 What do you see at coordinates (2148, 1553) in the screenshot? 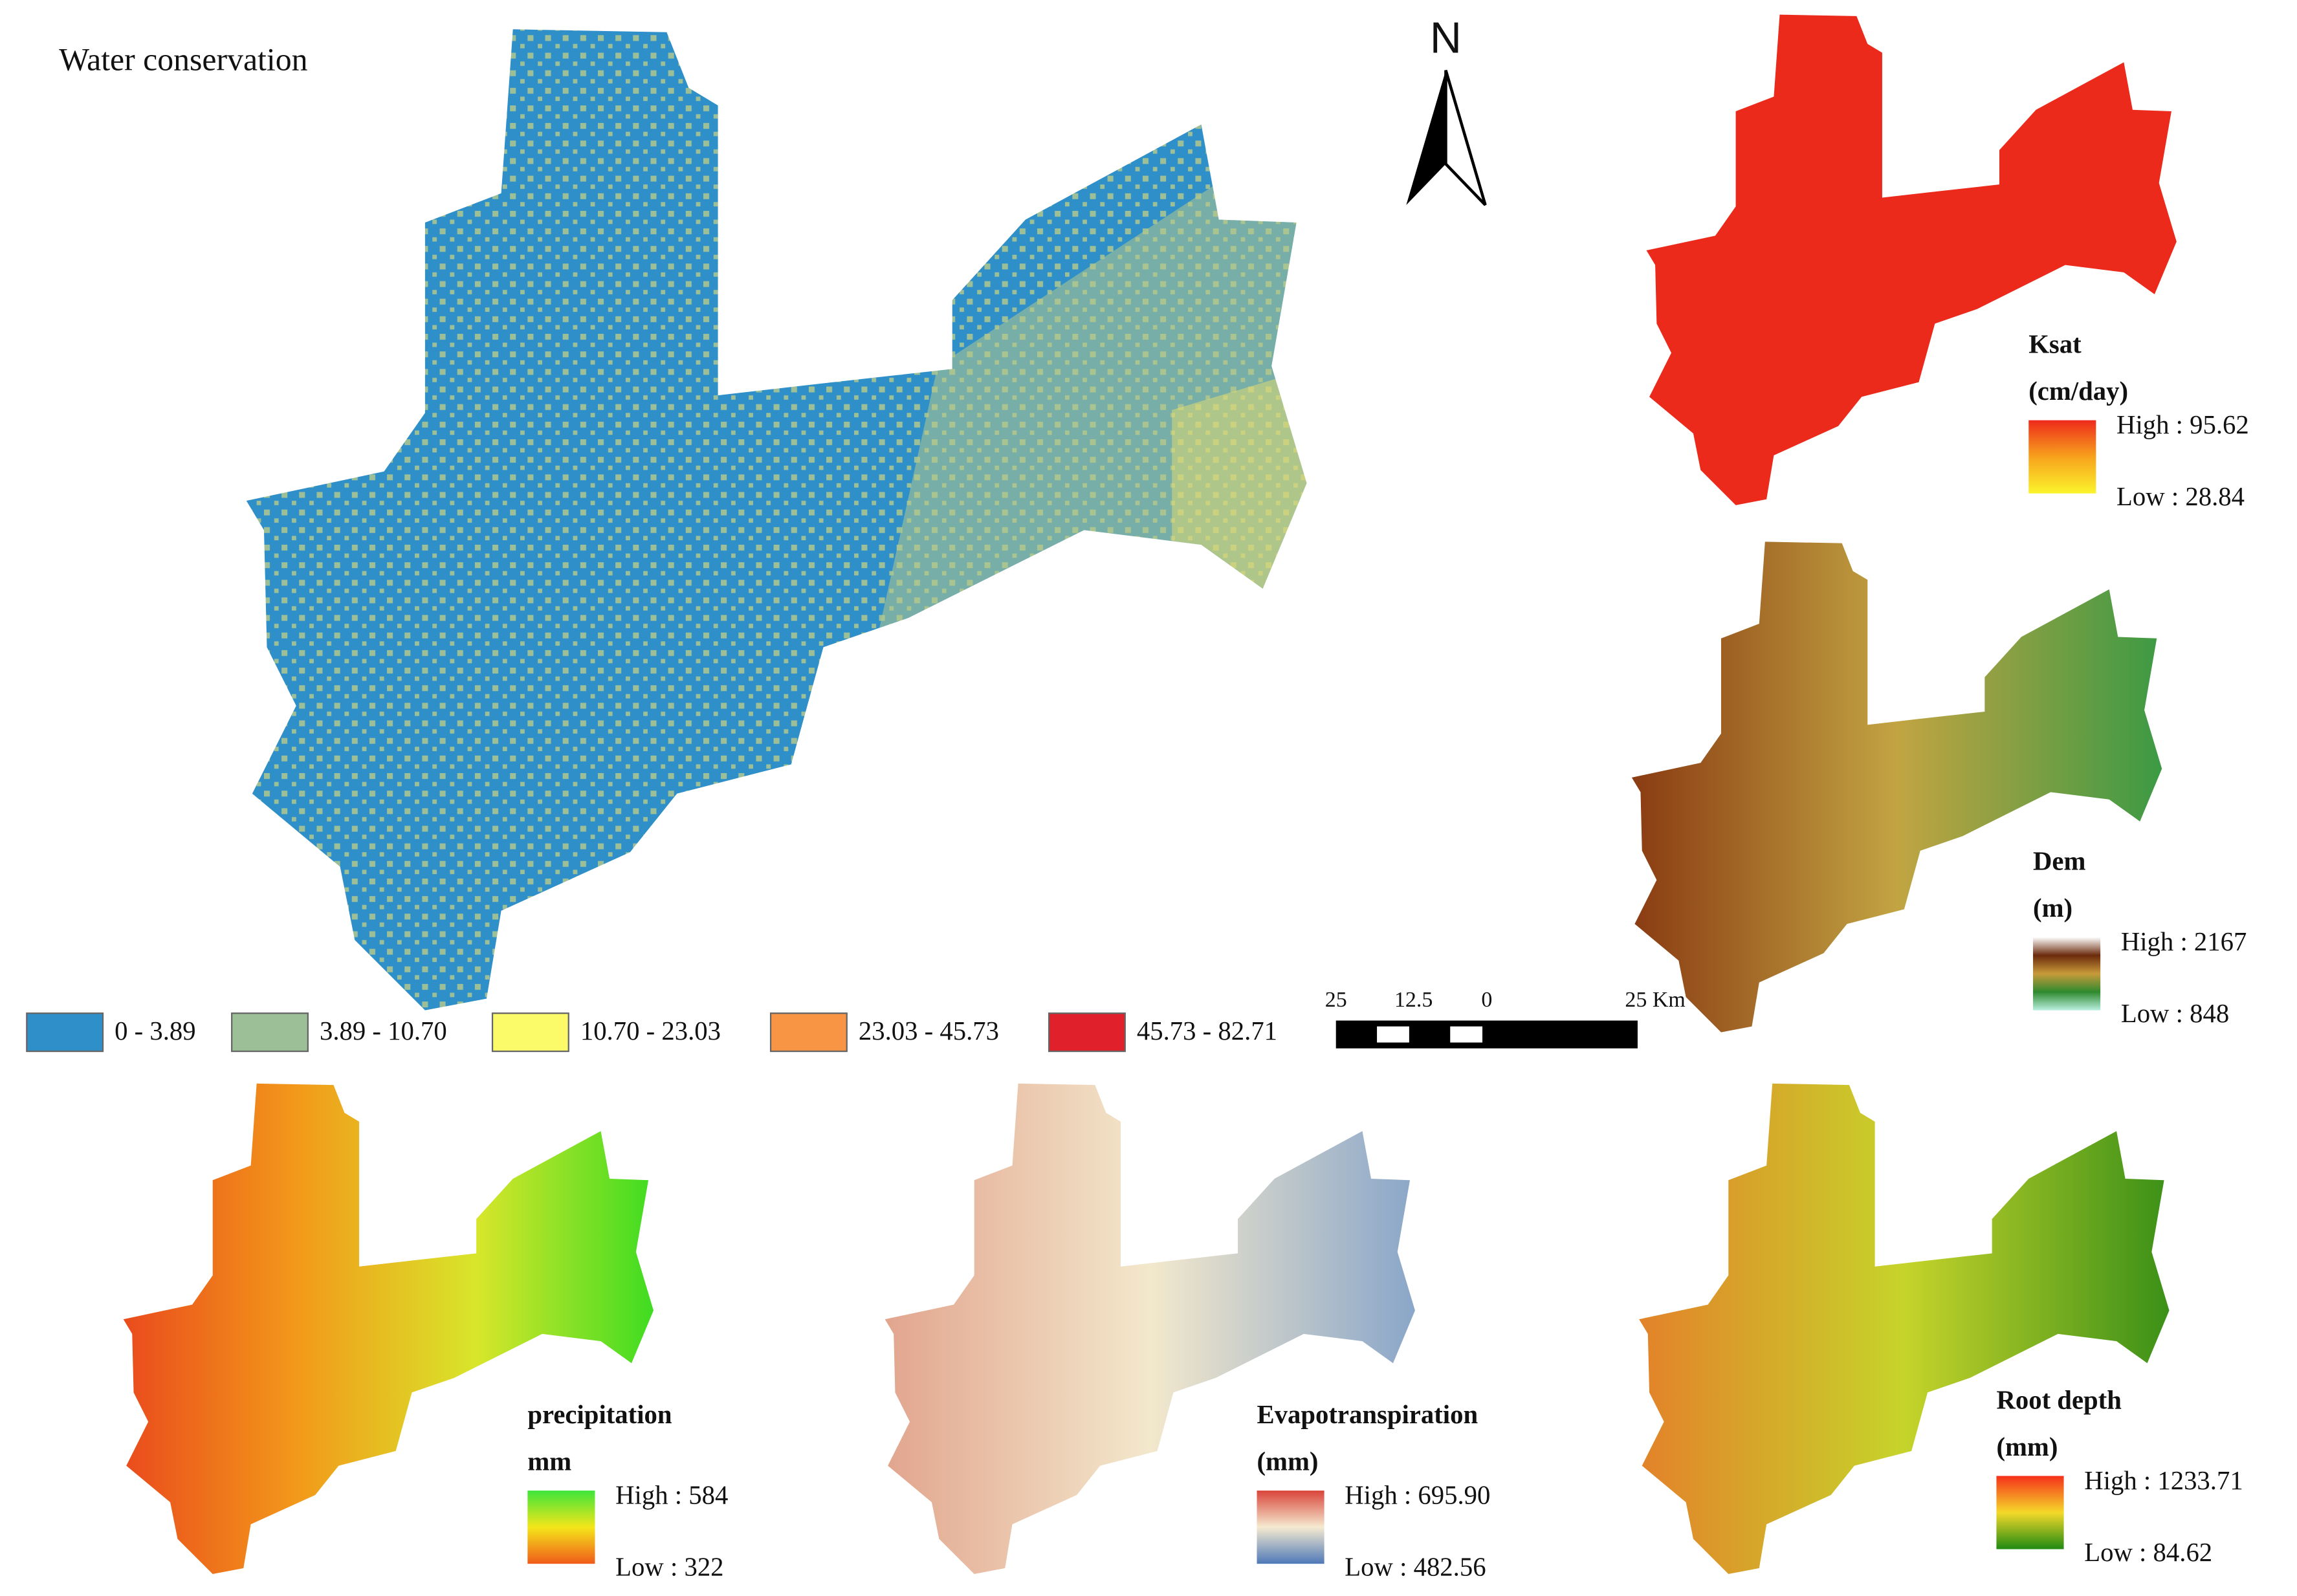
I see `low-label: Low : 84.62` at bounding box center [2148, 1553].